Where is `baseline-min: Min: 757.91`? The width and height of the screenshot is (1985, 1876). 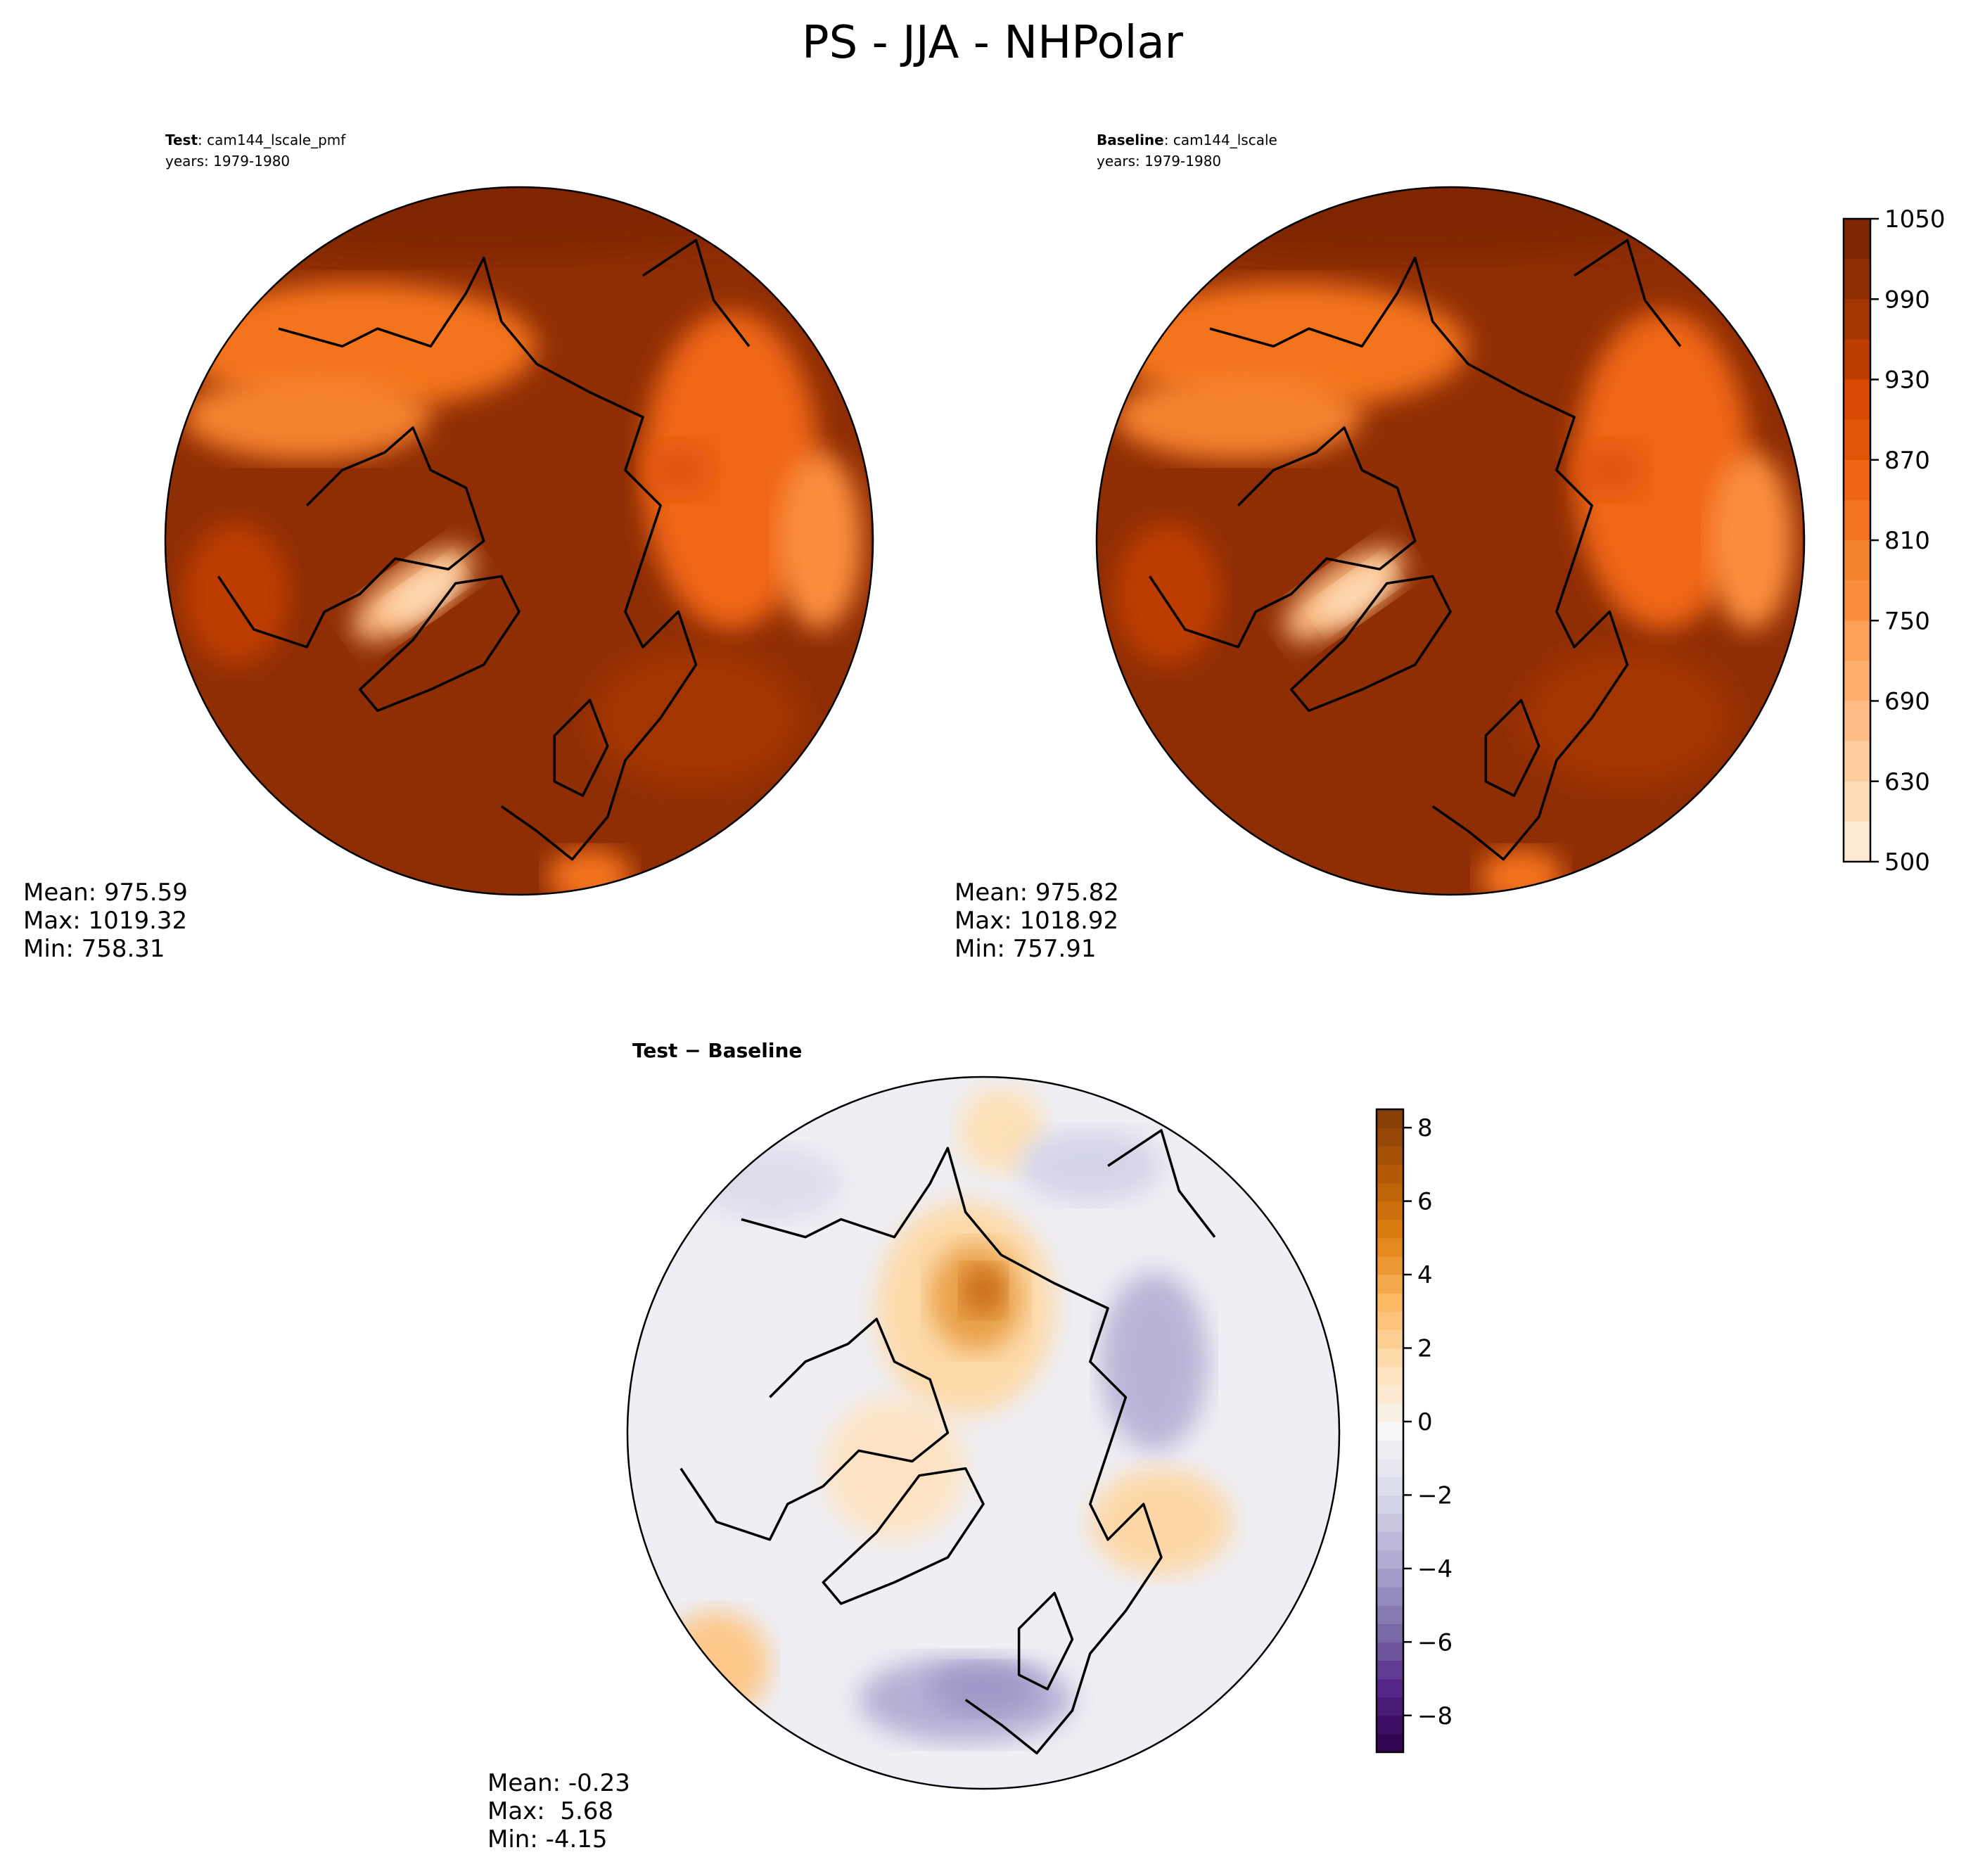
baseline-min: Min: 757.91 is located at coordinates (1026, 949).